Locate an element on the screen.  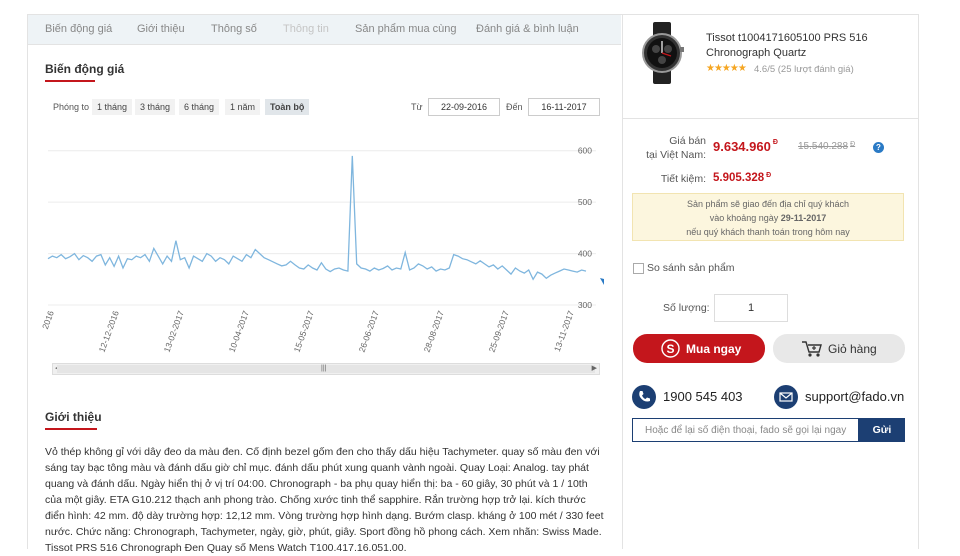
savings: 5.905.328 Đ is located at coordinates (742, 178).